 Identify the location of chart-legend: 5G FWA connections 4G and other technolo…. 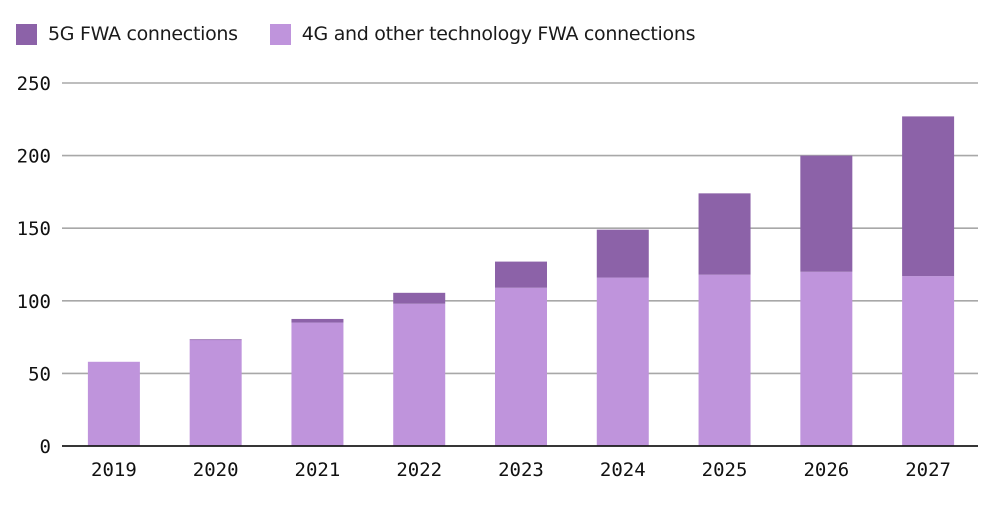
(371, 34).